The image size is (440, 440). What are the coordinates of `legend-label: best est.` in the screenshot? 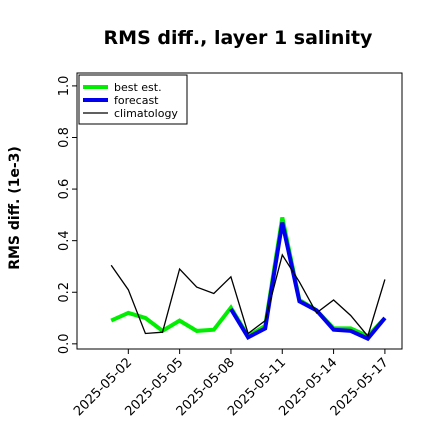 It's located at (138, 87).